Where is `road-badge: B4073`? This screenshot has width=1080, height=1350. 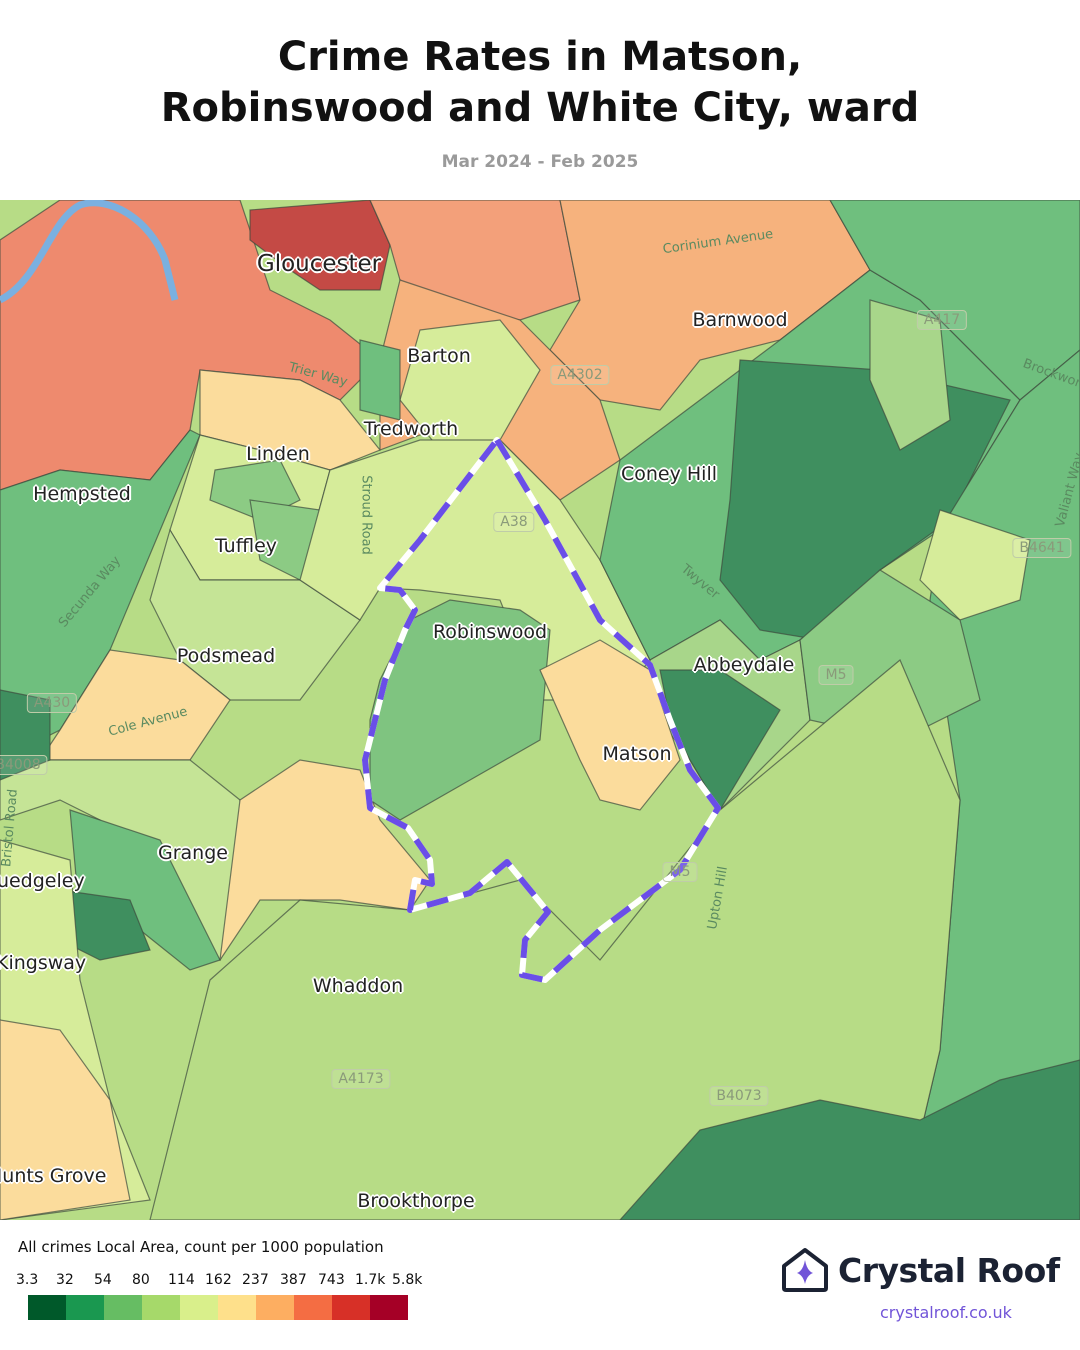 road-badge: B4073 is located at coordinates (739, 1096).